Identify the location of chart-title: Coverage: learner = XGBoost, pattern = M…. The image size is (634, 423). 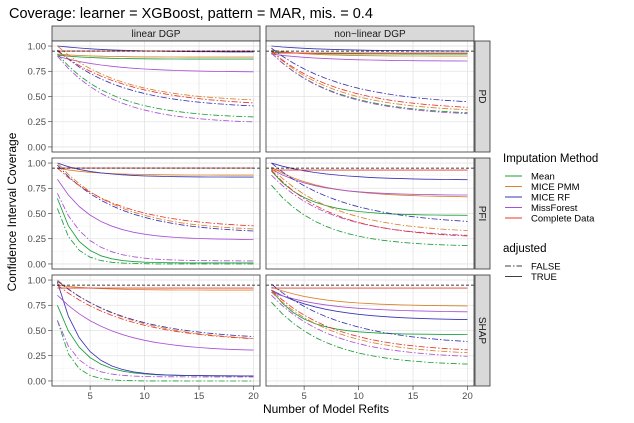
(191, 14).